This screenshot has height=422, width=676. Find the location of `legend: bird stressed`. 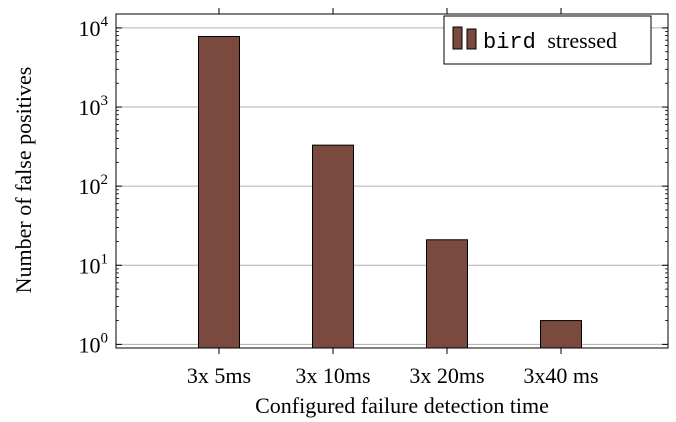

legend: bird stressed is located at coordinates (547, 40).